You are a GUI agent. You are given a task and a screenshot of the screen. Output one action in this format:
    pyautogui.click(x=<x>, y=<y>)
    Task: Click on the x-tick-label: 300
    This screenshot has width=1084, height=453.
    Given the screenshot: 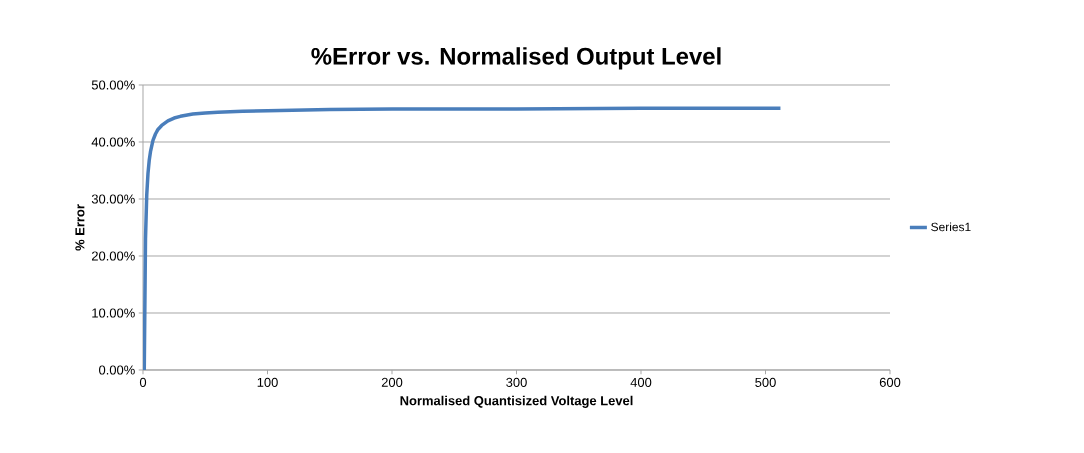 What is the action you would take?
    pyautogui.click(x=516, y=382)
    